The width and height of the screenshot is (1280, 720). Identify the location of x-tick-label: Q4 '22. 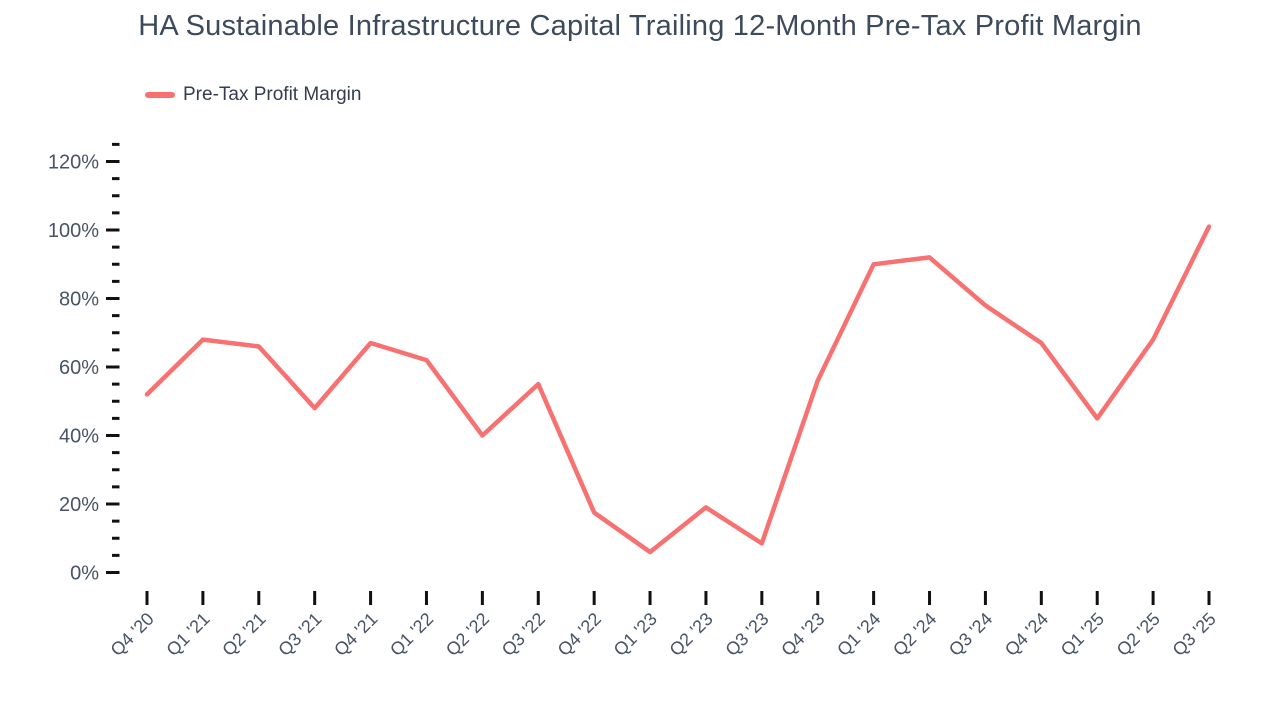
(579, 634).